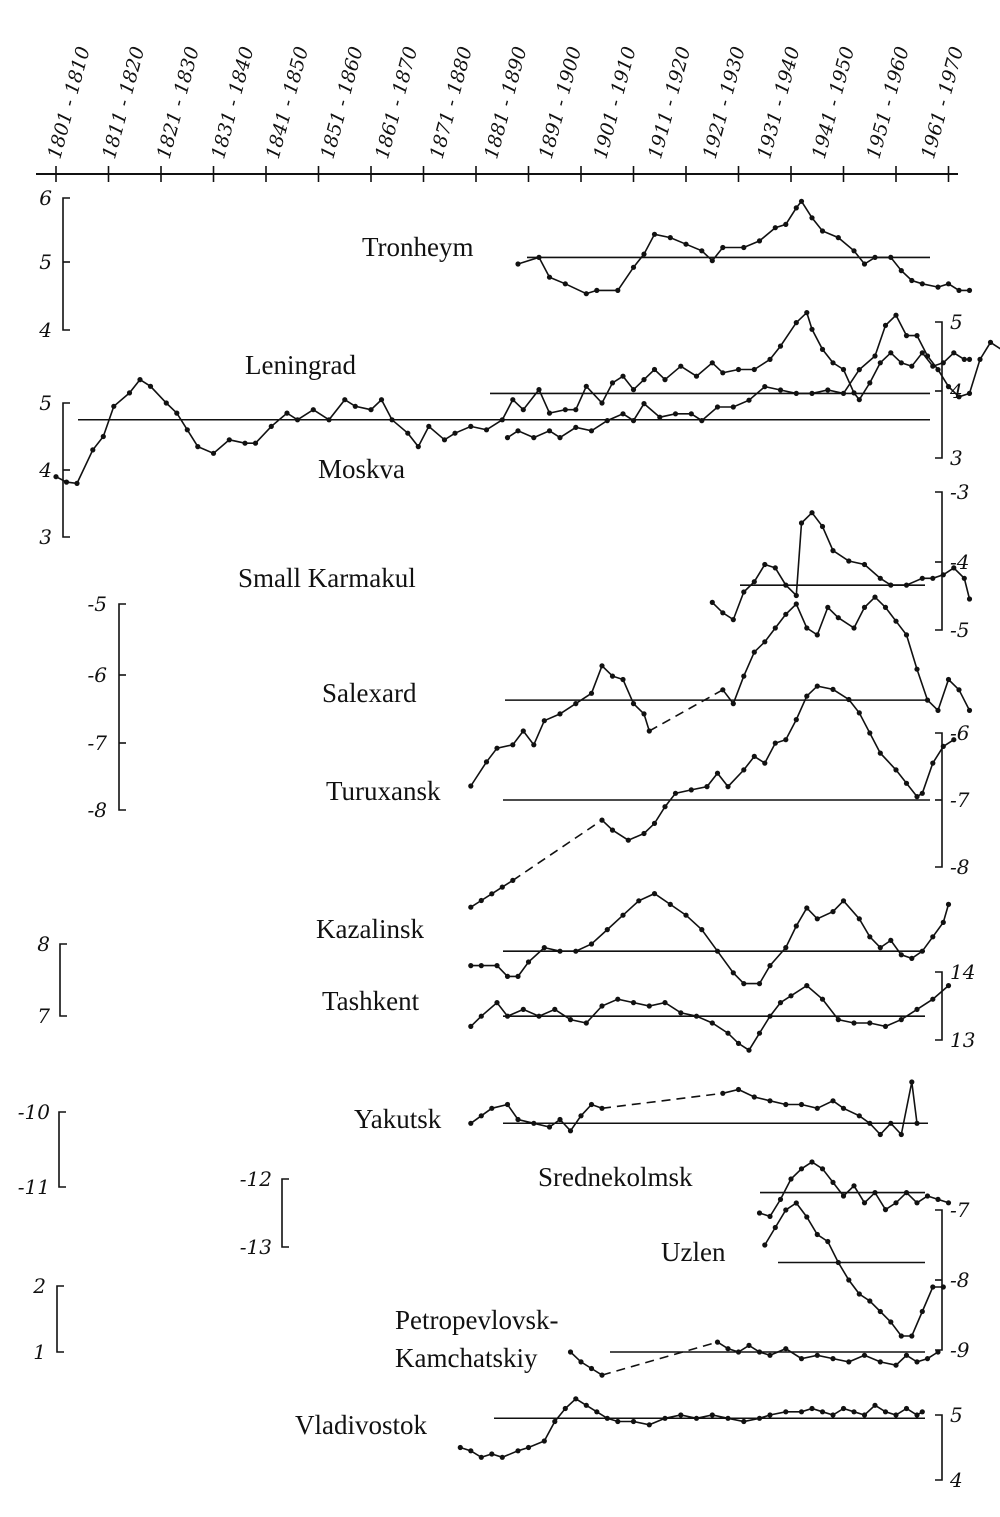  What do you see at coordinates (854, 1269) in the screenshot?
I see `series-uzlen` at bounding box center [854, 1269].